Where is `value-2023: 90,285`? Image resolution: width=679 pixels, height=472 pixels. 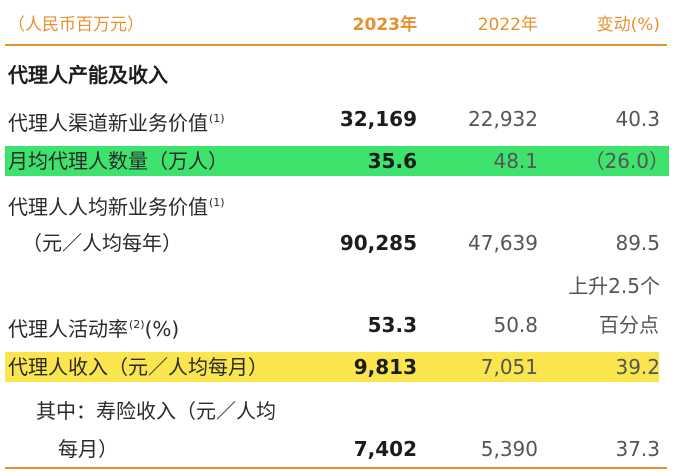 value-2023: 90,285 is located at coordinates (378, 243).